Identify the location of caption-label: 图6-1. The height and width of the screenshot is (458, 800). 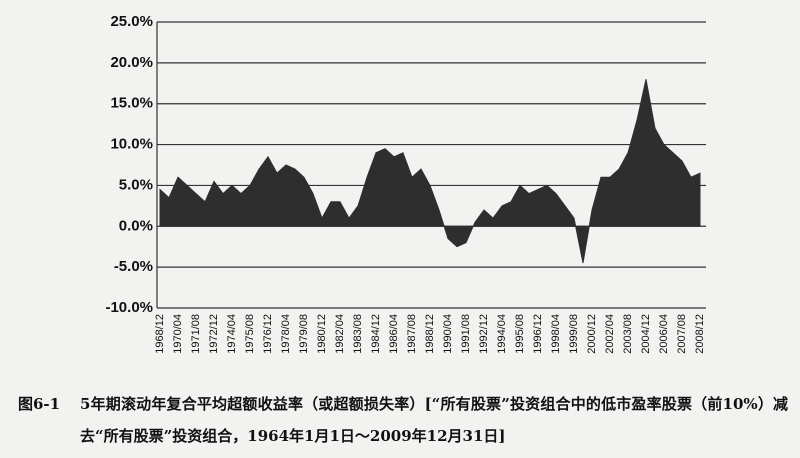
(39, 404).